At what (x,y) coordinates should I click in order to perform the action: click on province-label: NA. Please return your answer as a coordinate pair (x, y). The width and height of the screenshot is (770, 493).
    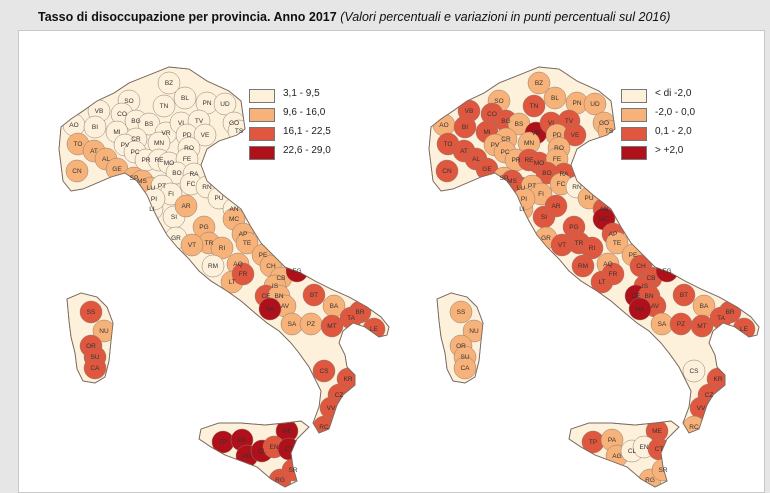
    Looking at the image, I should click on (270, 309).